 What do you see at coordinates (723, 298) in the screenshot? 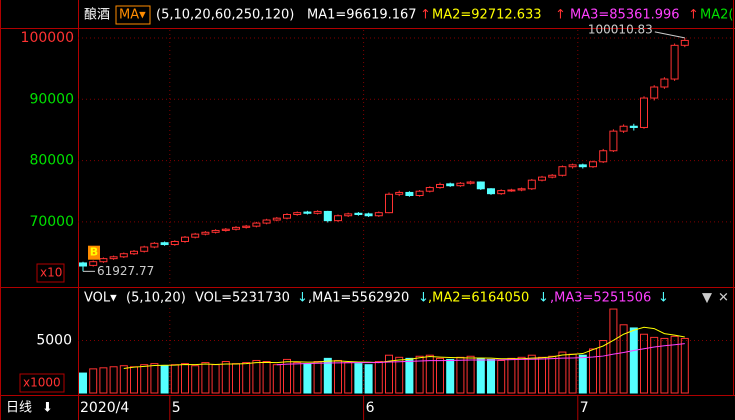
I see `panel-control: ✕` at bounding box center [723, 298].